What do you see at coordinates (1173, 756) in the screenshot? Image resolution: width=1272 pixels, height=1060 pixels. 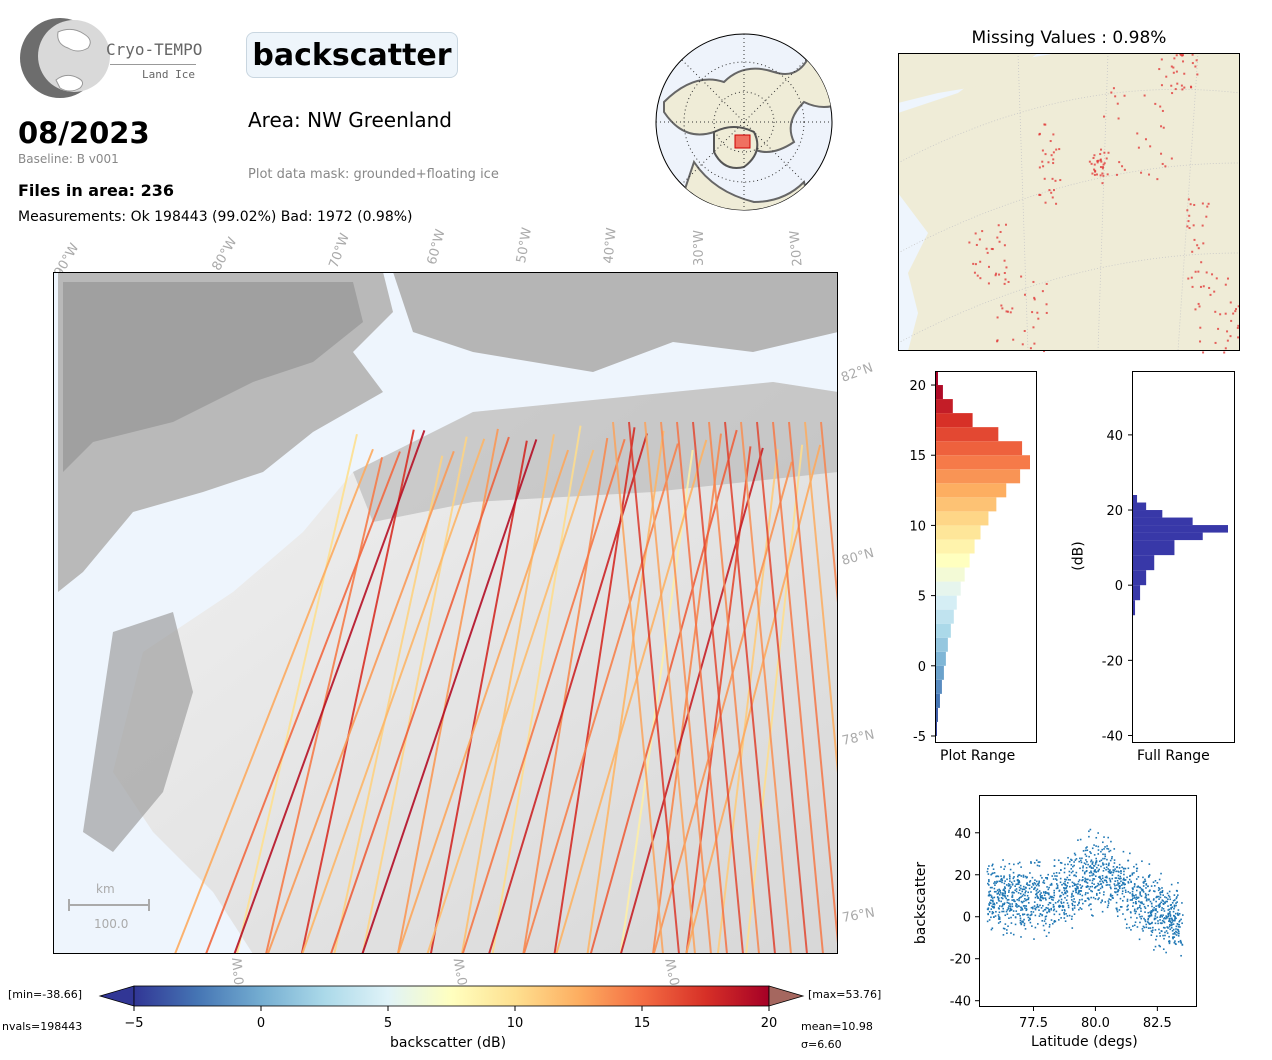 I see `full-range-label: Full Range` at bounding box center [1173, 756].